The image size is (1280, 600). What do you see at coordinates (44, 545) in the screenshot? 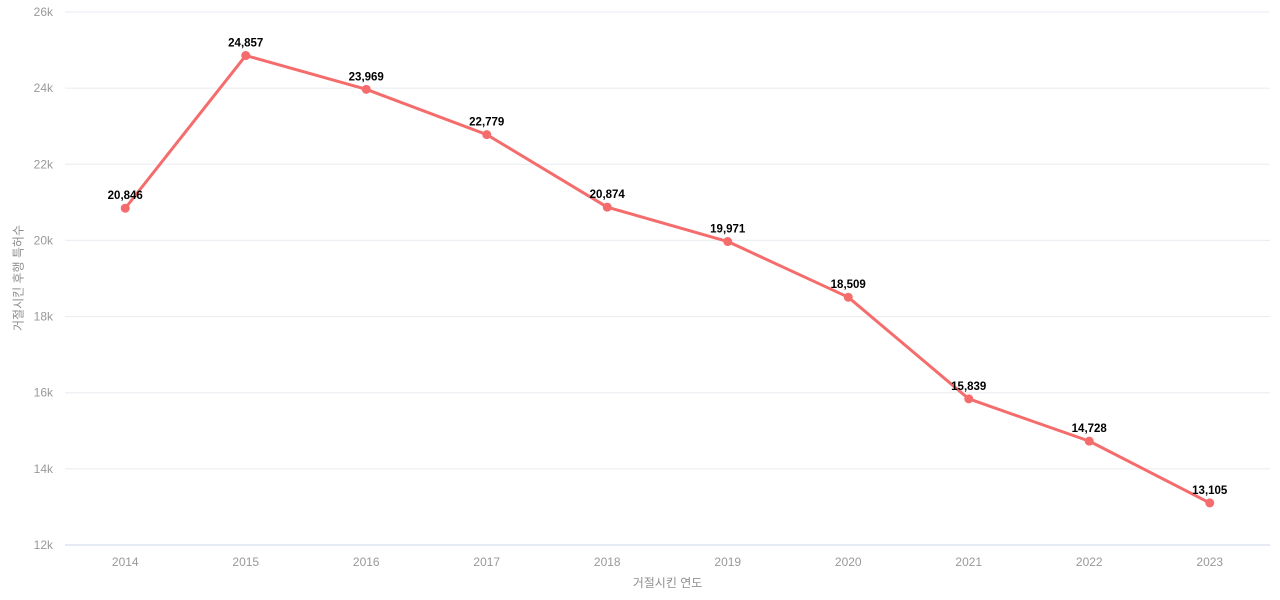
I see `y-tick-label: 12k` at bounding box center [44, 545].